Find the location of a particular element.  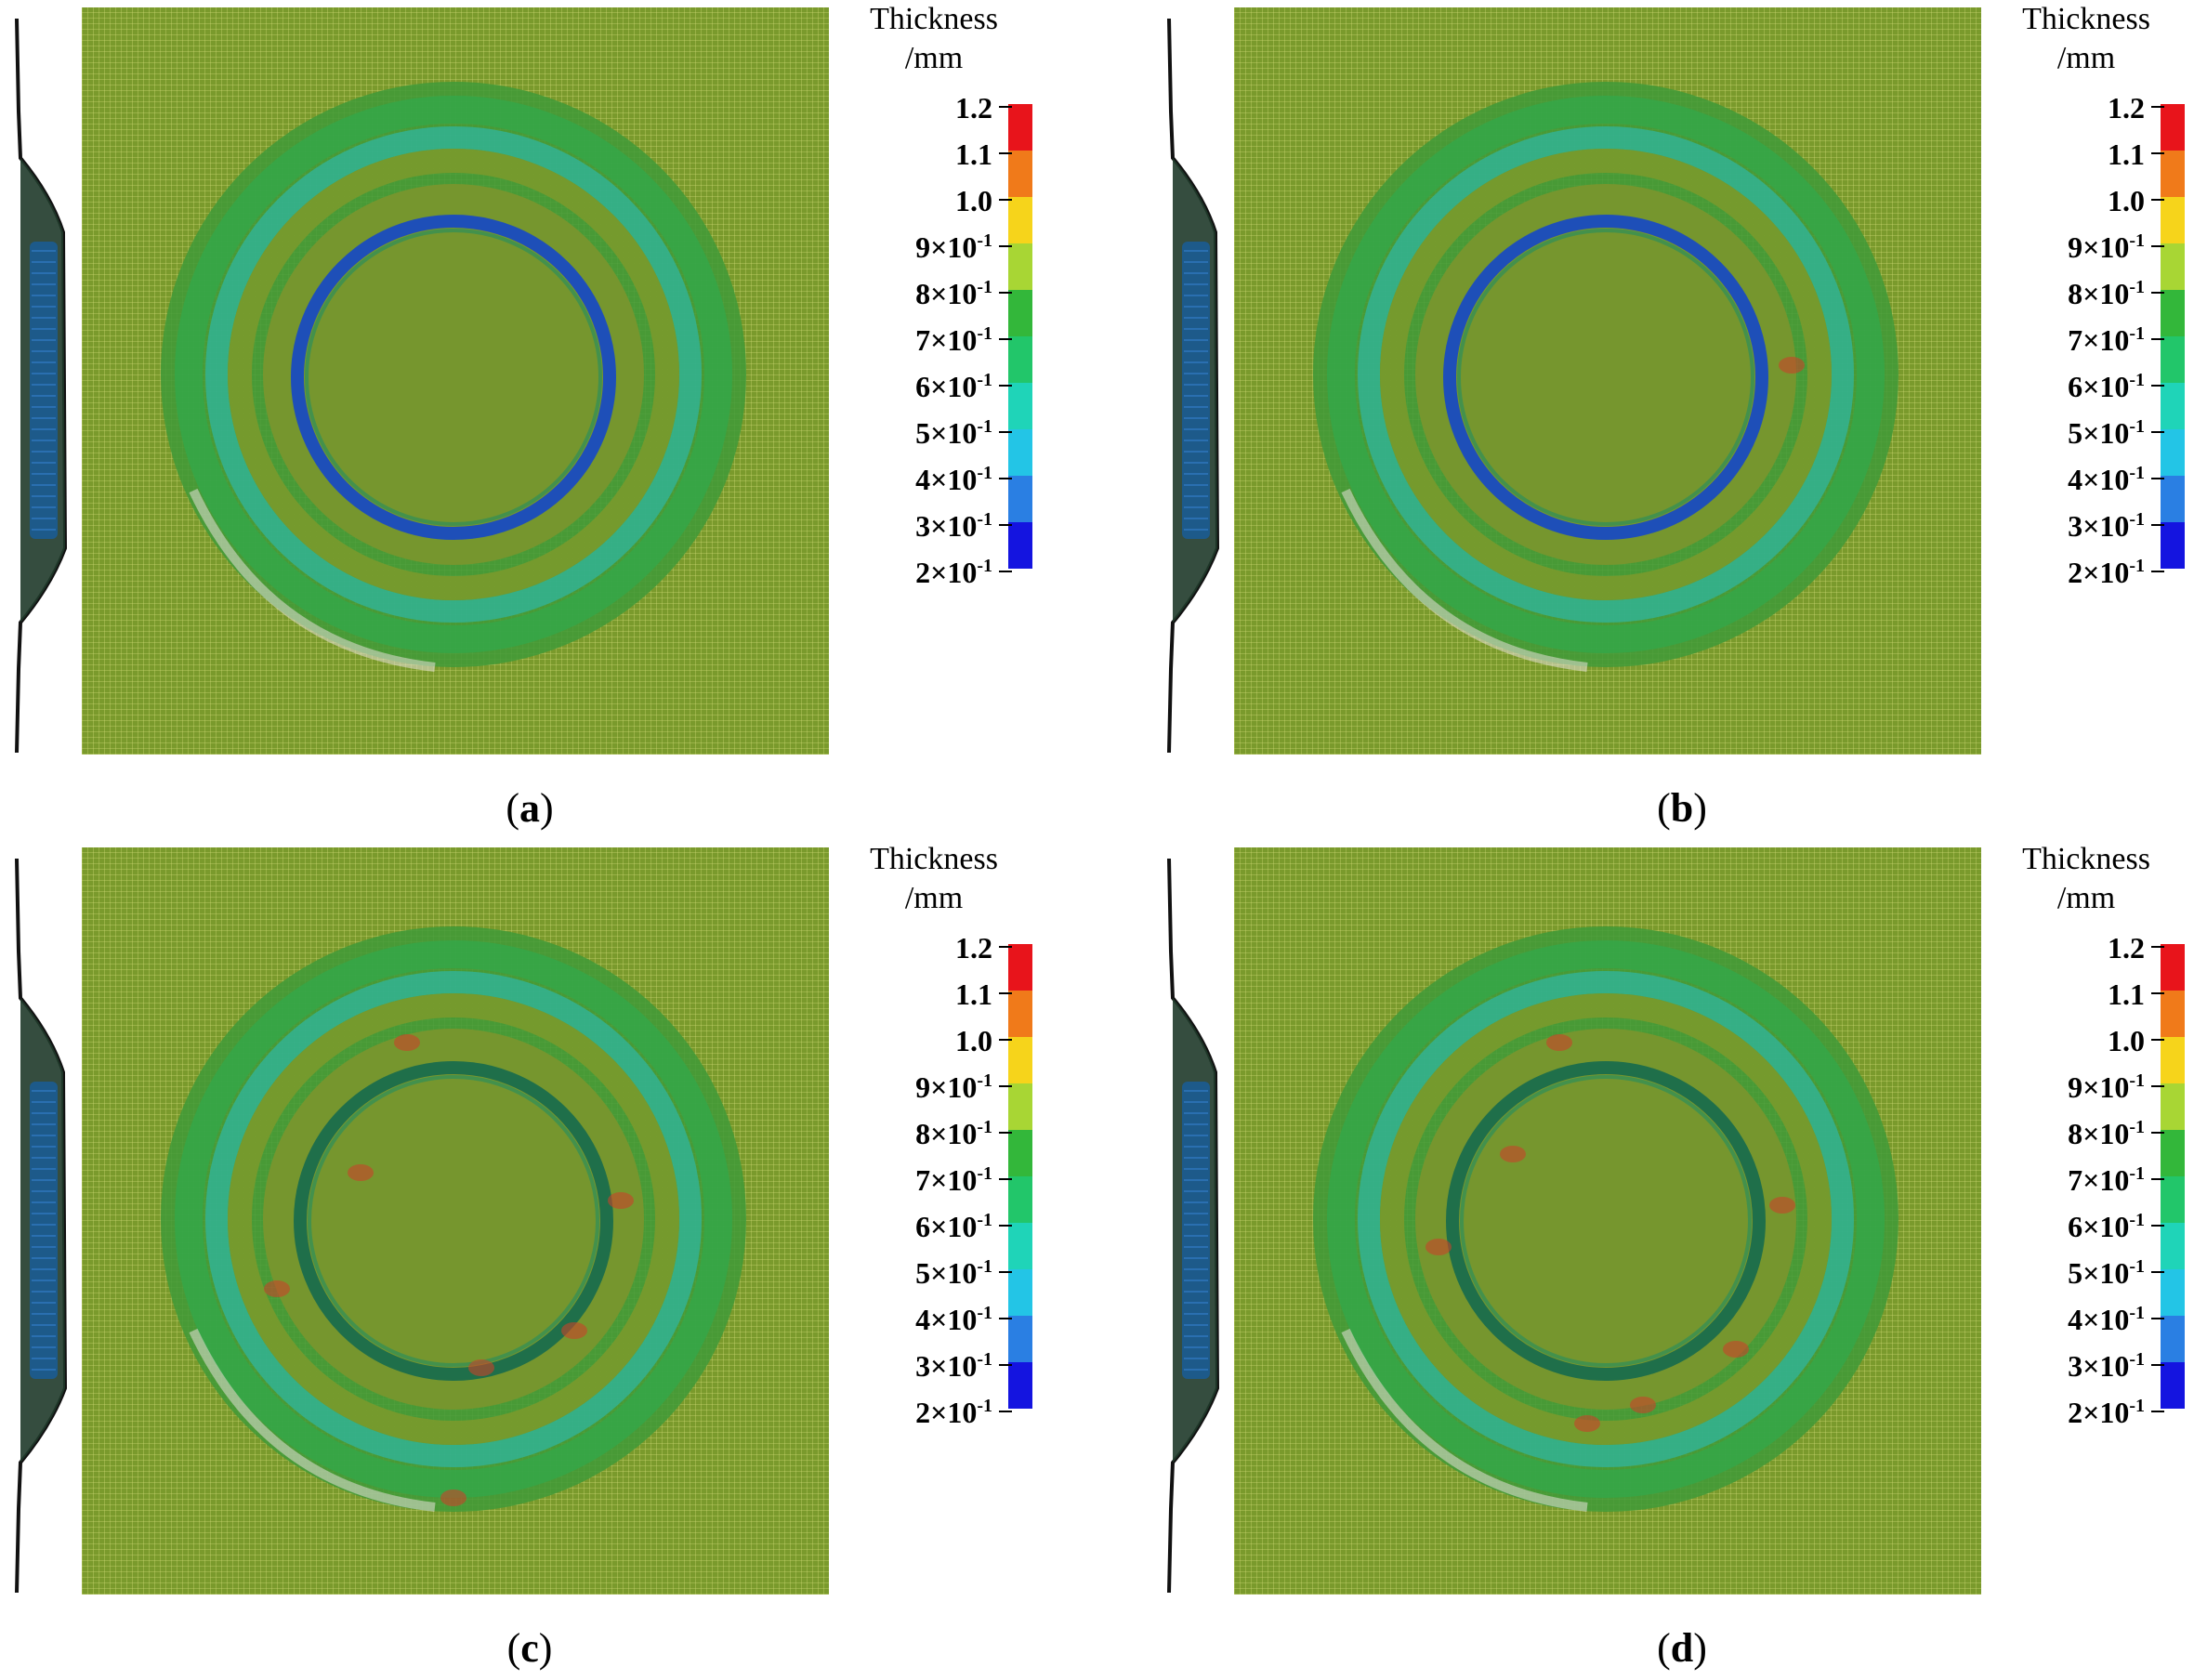

legend-tick-label: 8×10⁻¹ is located at coordinates (2106, 293).